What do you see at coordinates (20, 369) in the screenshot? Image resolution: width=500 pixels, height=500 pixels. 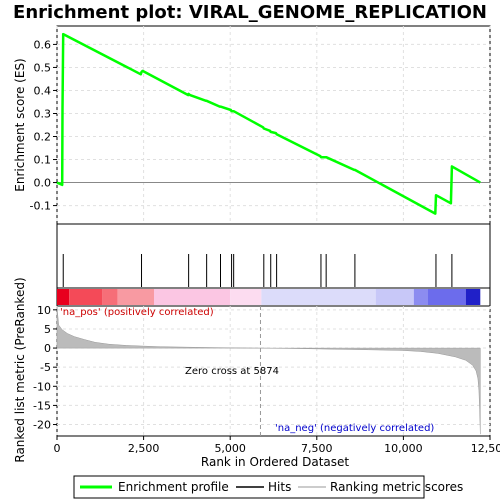 I see `metric-y-axis-label: Ranked list metric (PreRanked)` at bounding box center [20, 369].